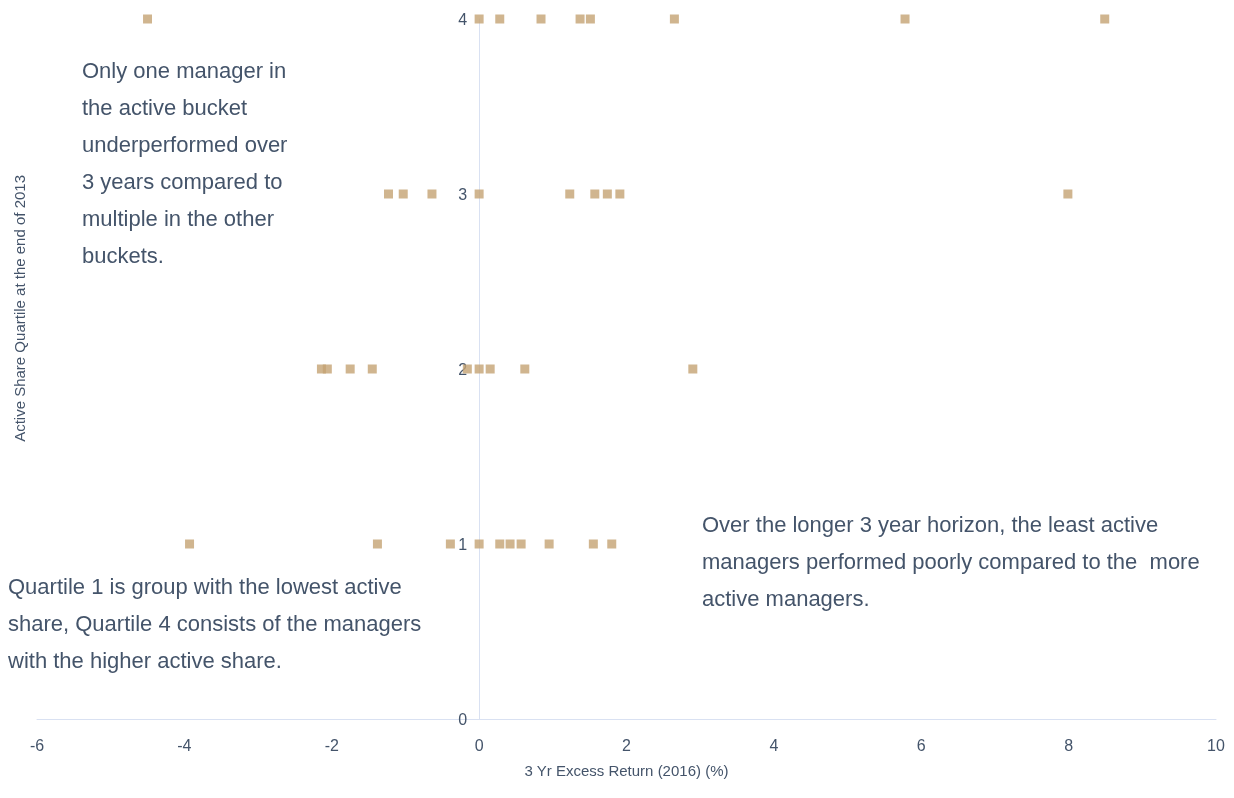  What do you see at coordinates (331, 745) in the screenshot?
I see `x-tick-label: -2` at bounding box center [331, 745].